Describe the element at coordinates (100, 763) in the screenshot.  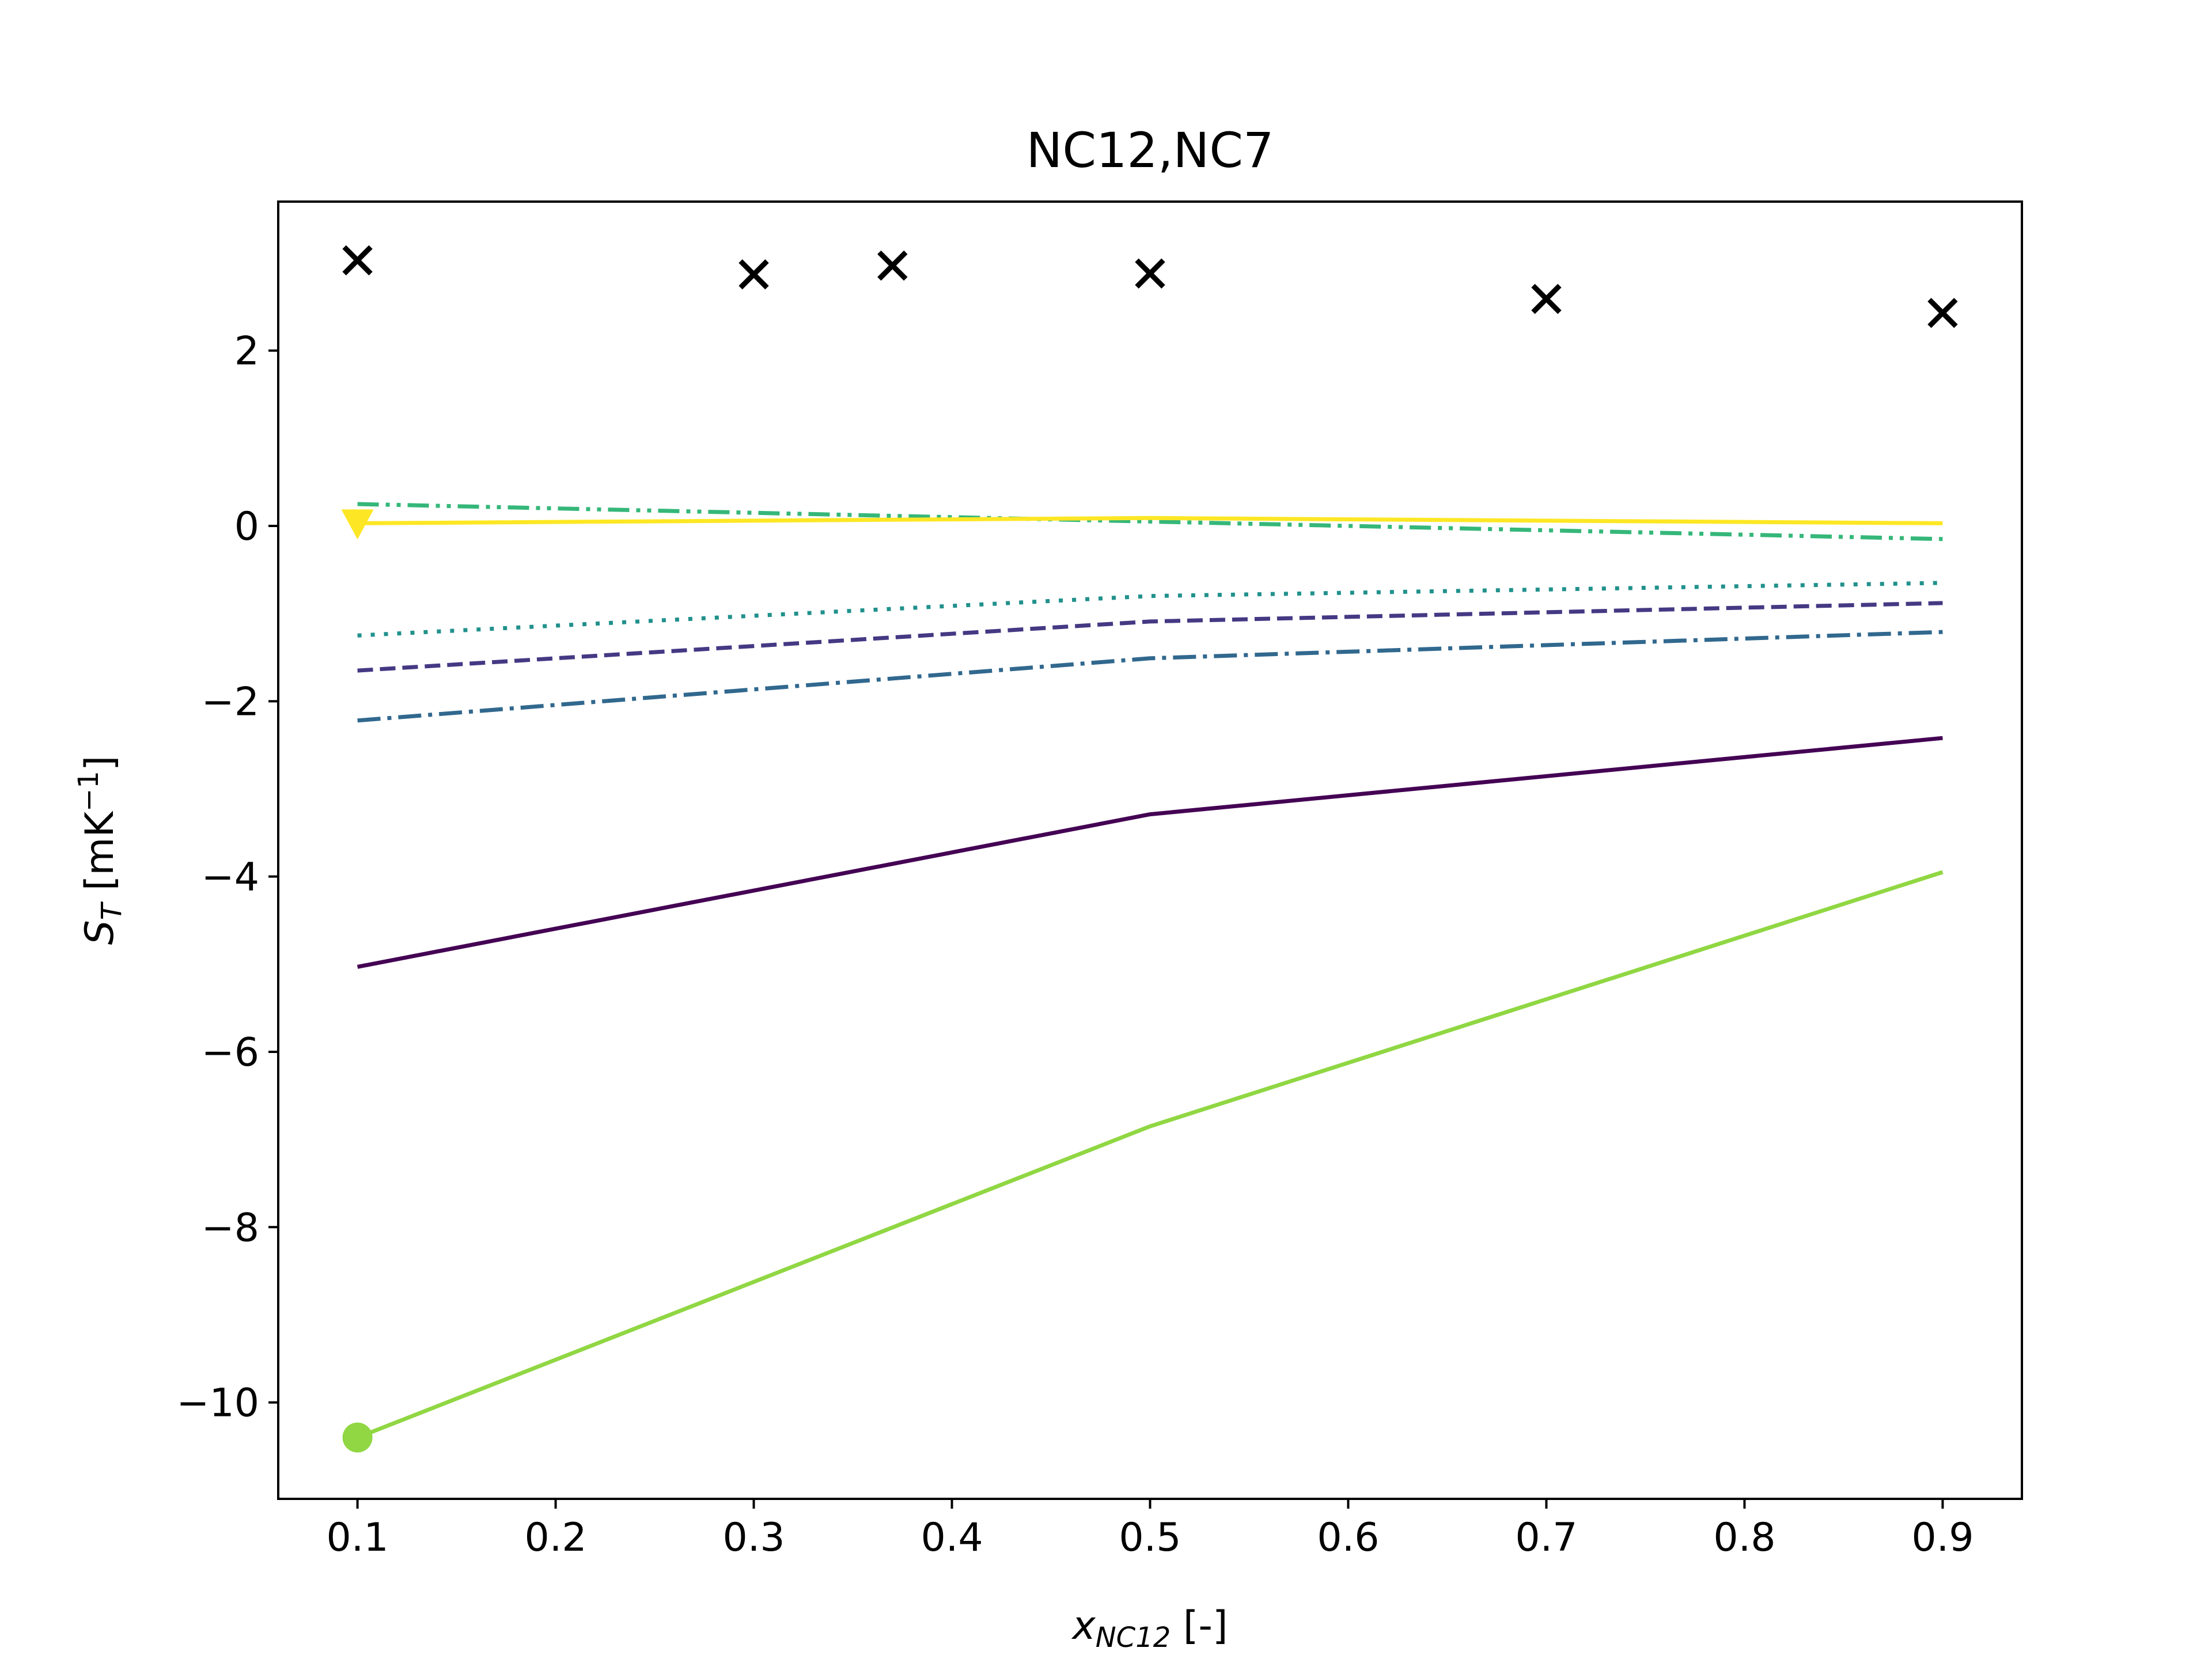
I see `y-axis-label-close: ]` at that location.